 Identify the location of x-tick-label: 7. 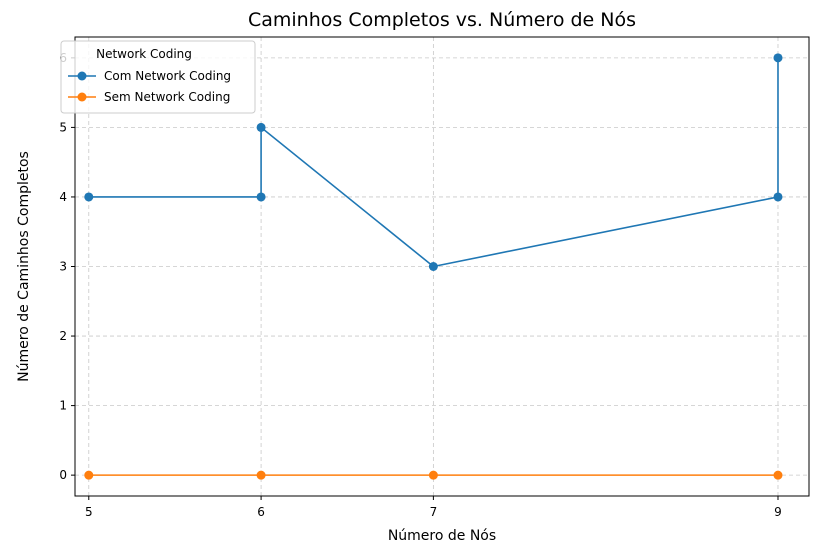
(434, 512).